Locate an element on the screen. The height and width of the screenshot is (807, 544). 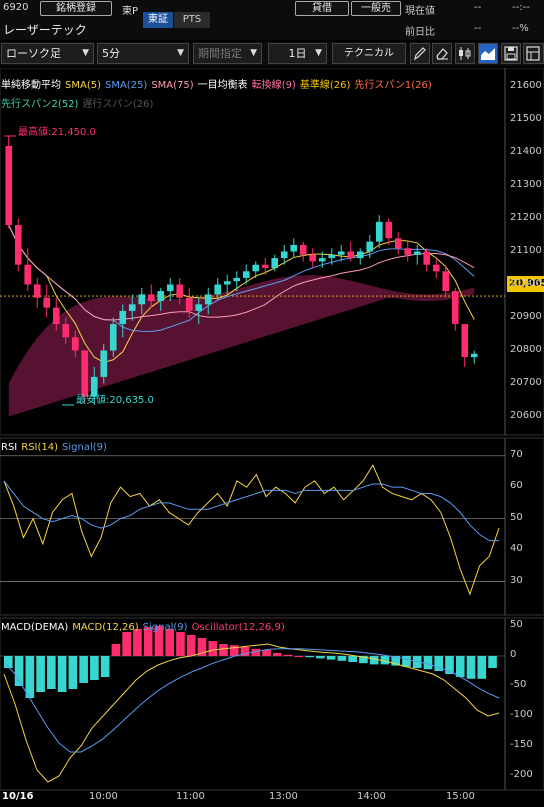
interval-select: 5分 ▼ is located at coordinates (143, 53).